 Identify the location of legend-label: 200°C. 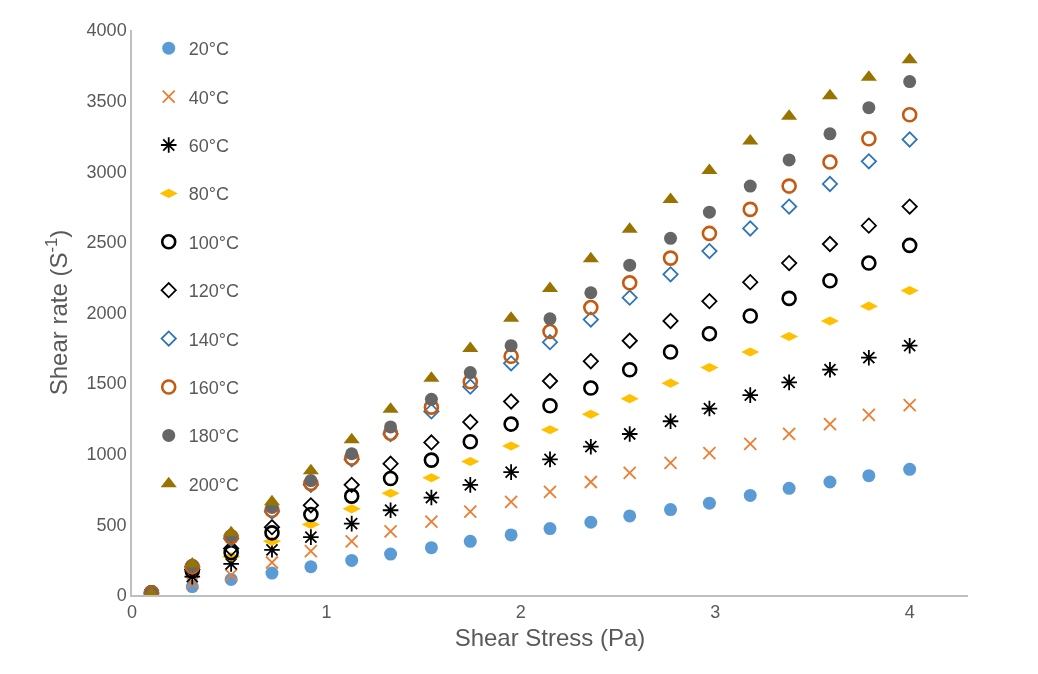
(213, 484).